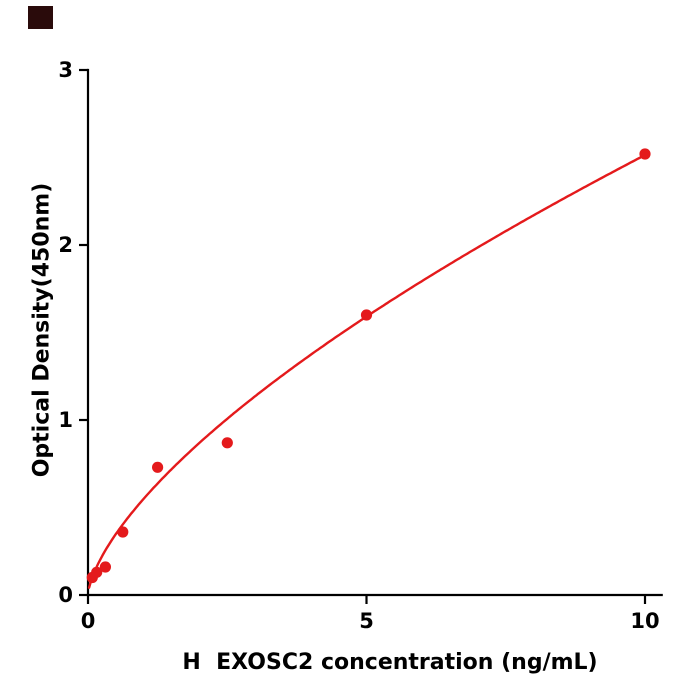  Describe the element at coordinates (65, 245) in the screenshot. I see `y-tick-label: 2` at that location.